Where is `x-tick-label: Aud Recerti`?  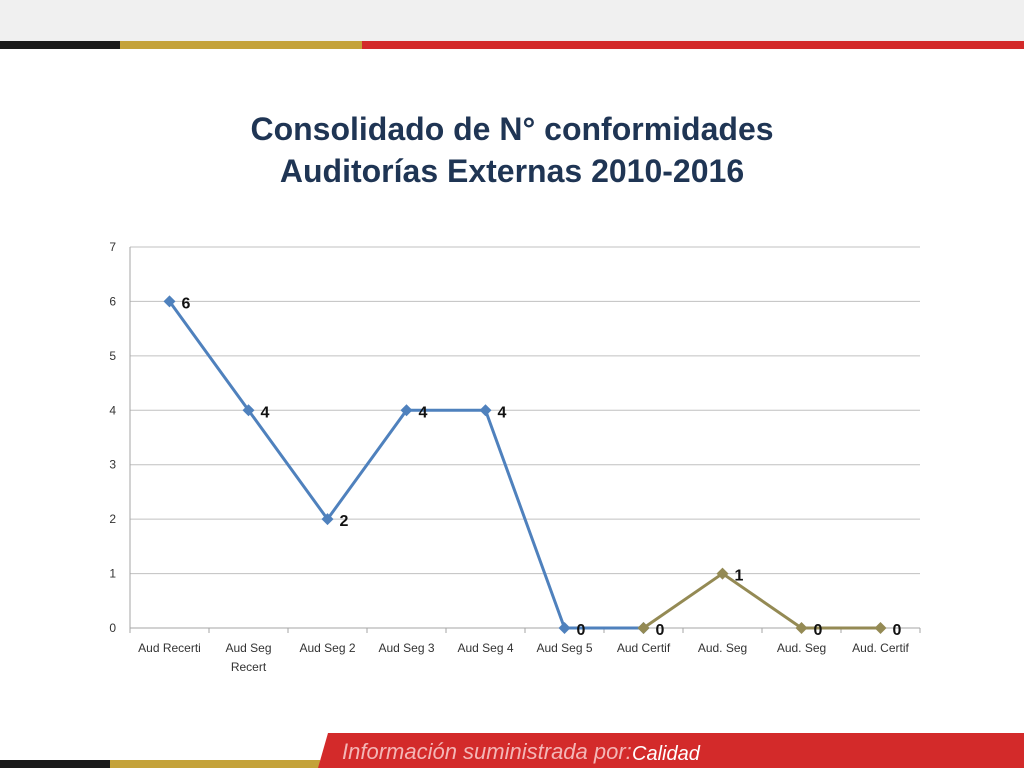
x-tick-label: Aud Recerti is located at coordinates (169, 648).